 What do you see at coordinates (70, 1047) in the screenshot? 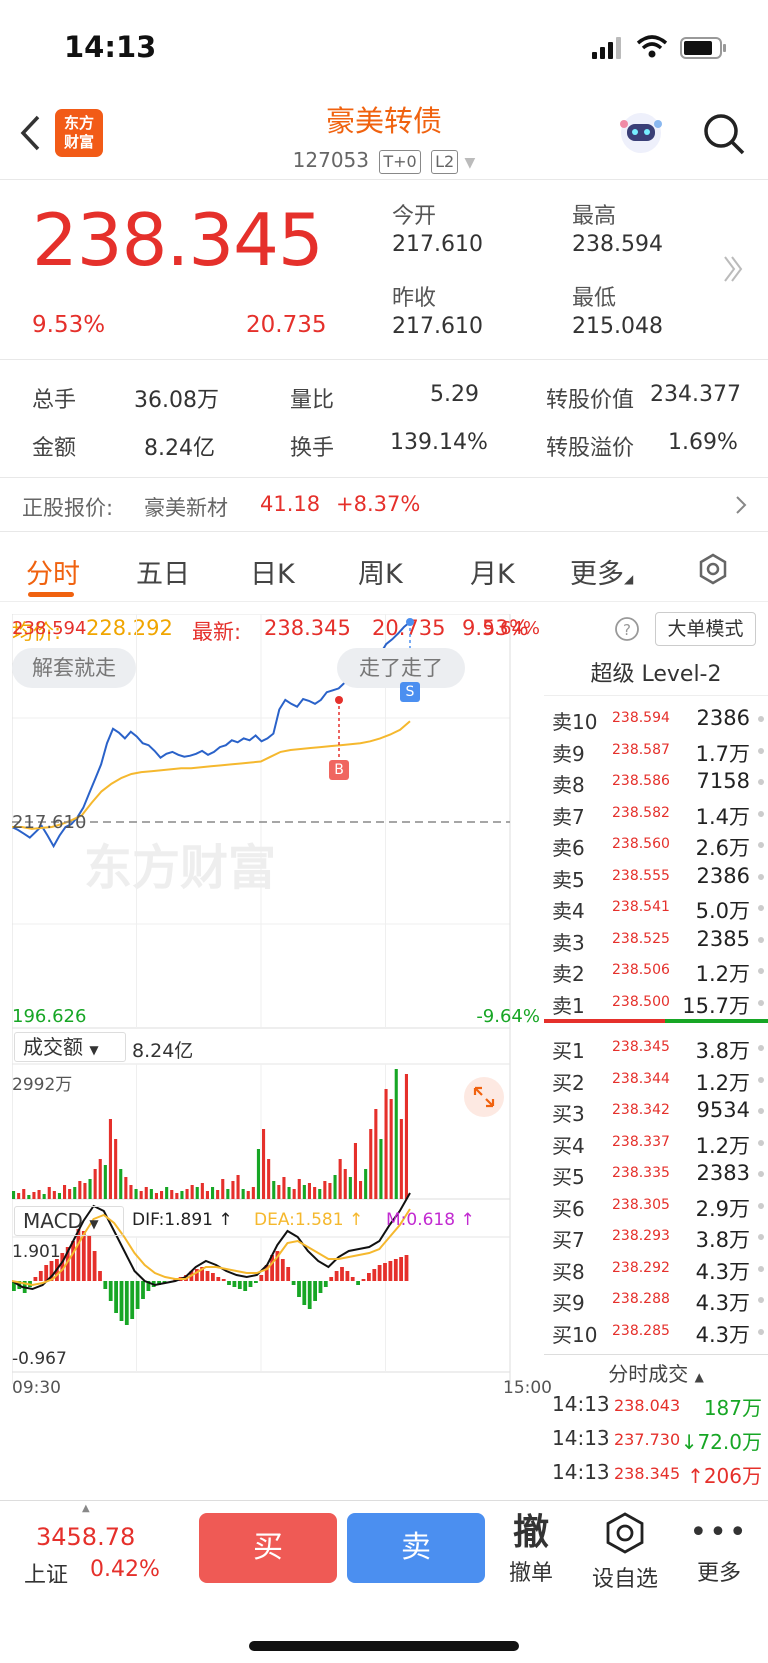
I see `volume-indicator-select: 成交额 ▼` at bounding box center [70, 1047].